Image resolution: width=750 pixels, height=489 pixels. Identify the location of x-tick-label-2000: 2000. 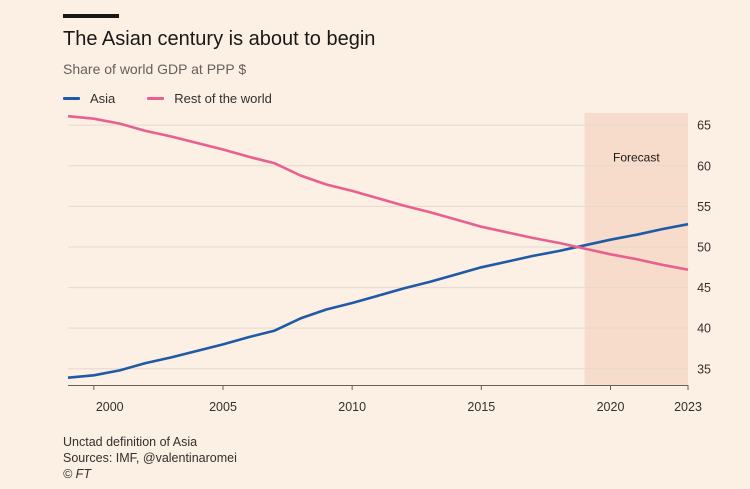
(110, 407).